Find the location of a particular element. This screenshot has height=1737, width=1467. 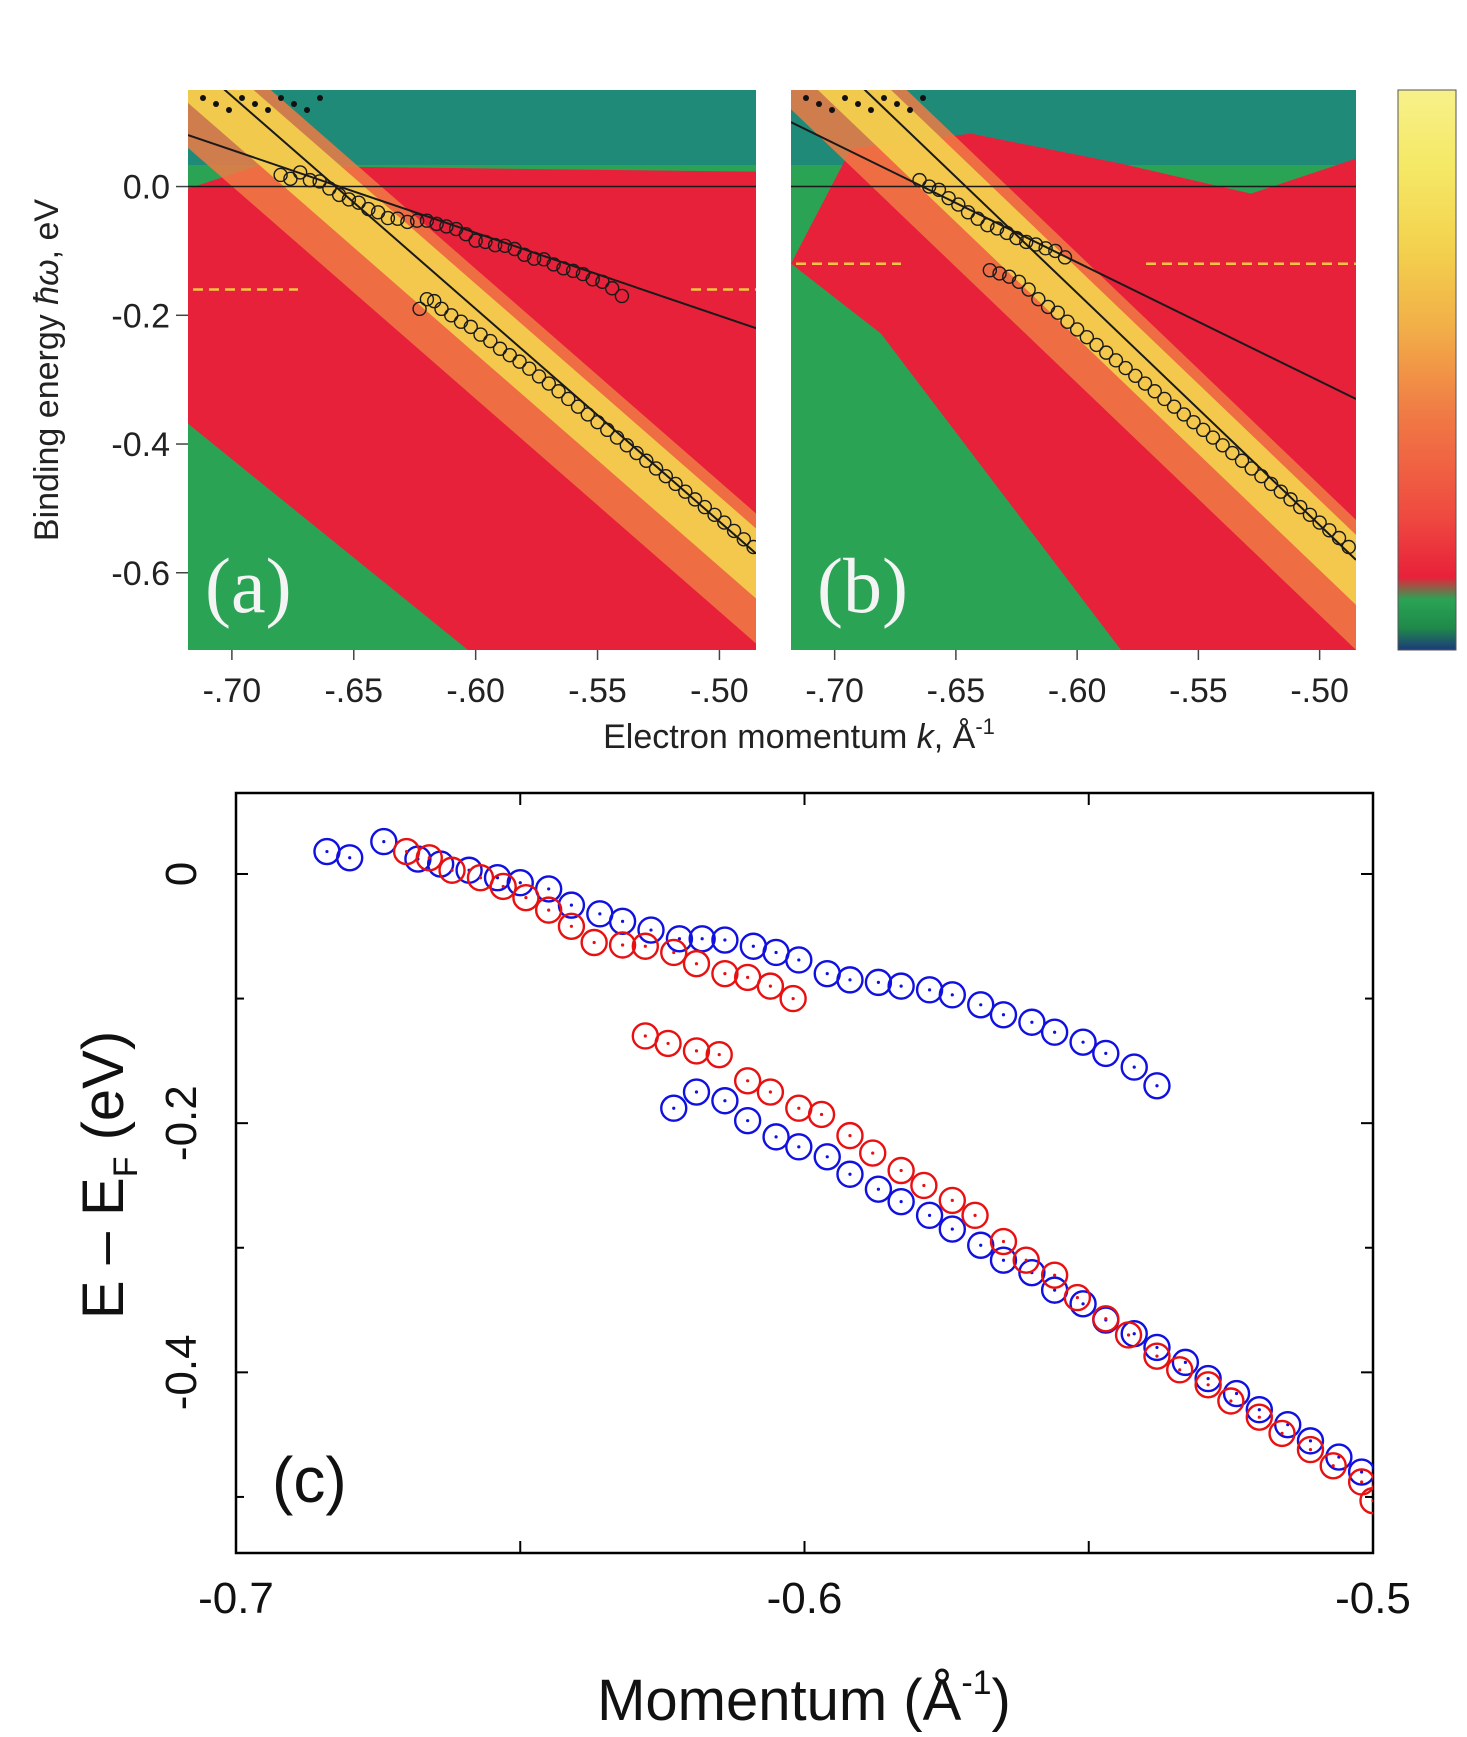

heatmap-orange-band-b is located at coordinates (1073, 370).